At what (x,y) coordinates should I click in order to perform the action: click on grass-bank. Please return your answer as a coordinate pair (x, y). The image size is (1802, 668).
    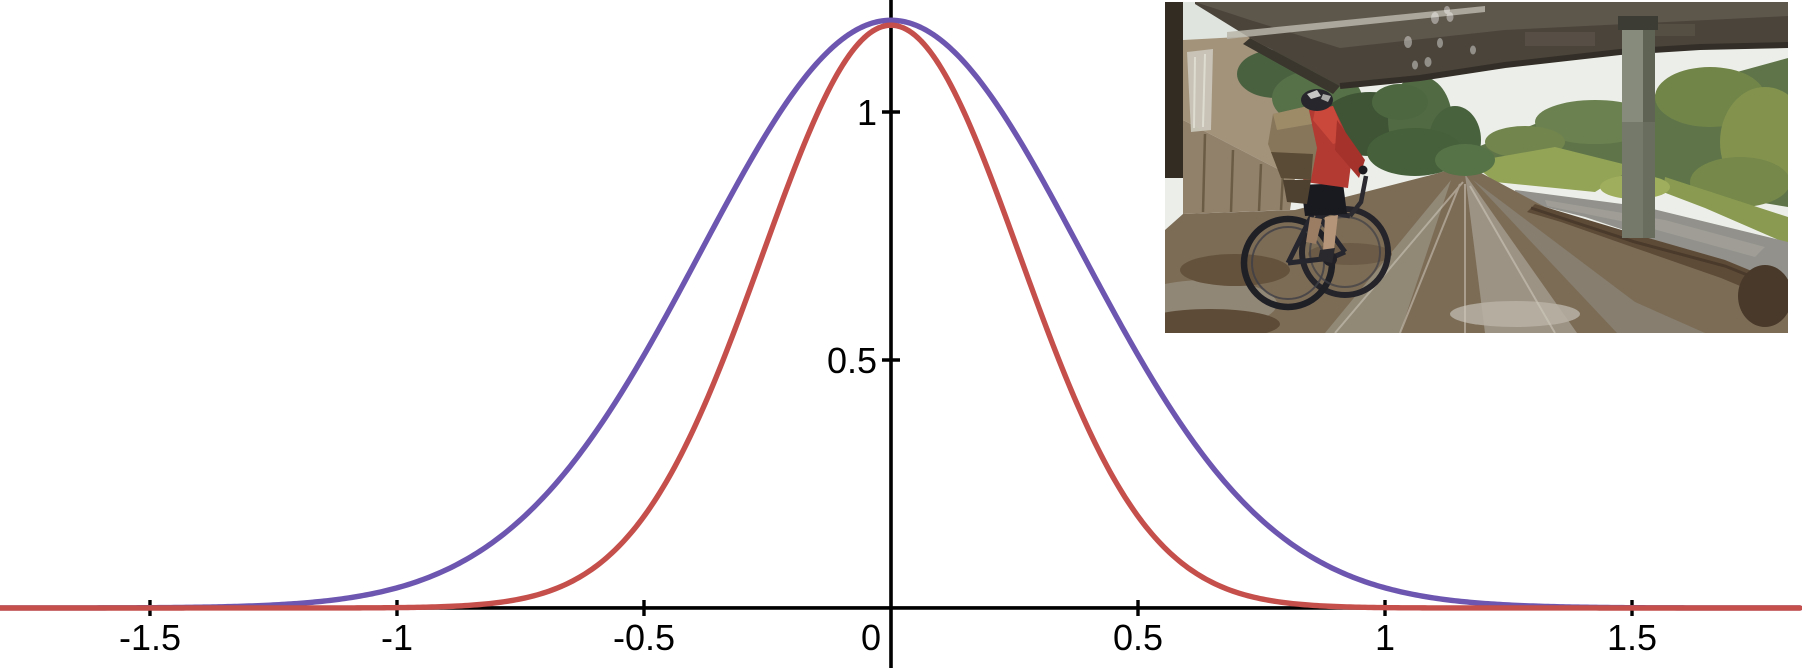
    Looking at the image, I should click on (1629, 195).